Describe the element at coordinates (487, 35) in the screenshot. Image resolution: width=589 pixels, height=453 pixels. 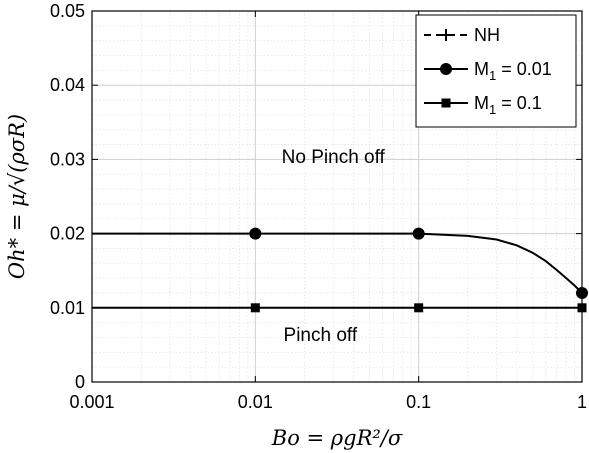
I see `legend-entry-label: NH` at that location.